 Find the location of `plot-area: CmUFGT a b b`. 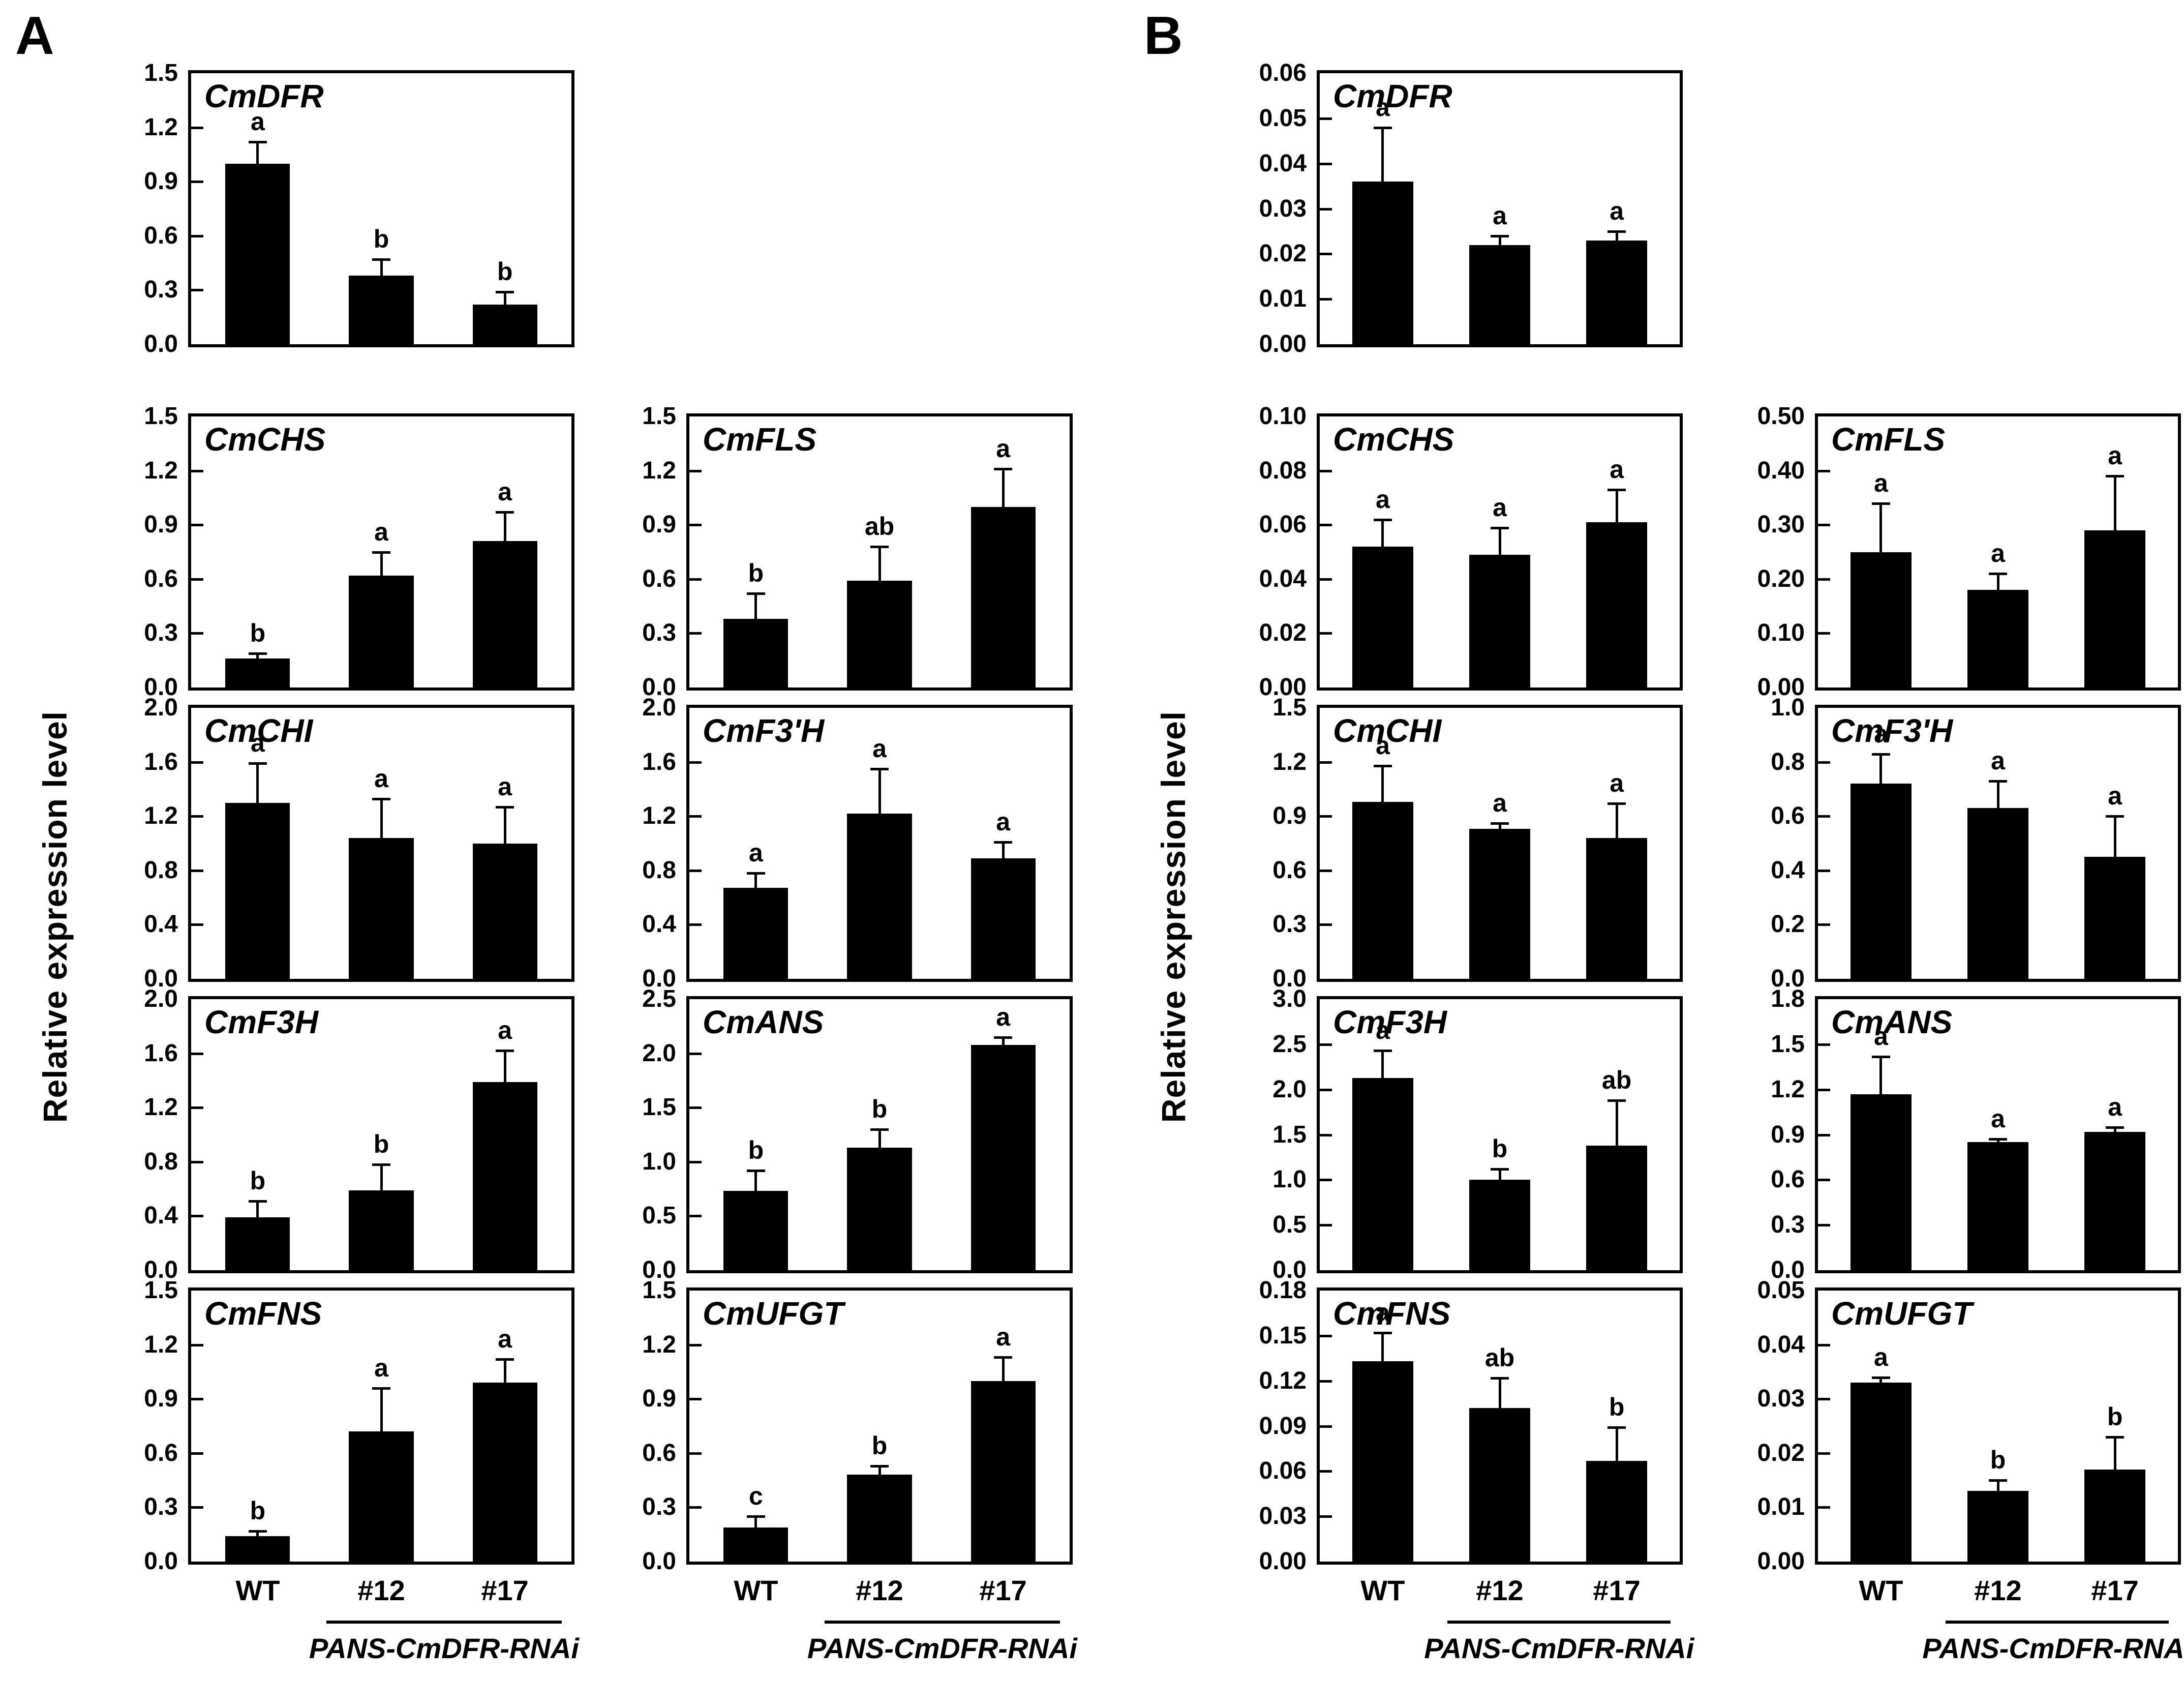

plot-area: CmUFGT a b b is located at coordinates (1998, 1426).